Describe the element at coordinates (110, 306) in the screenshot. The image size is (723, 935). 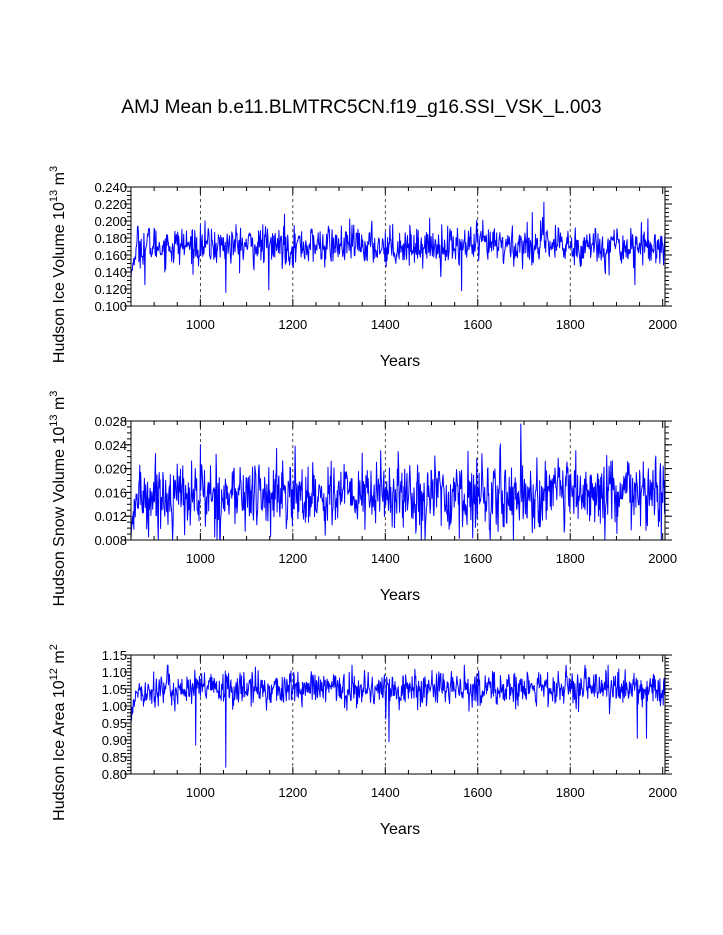
I see `y-tick-label: 0.100` at that location.